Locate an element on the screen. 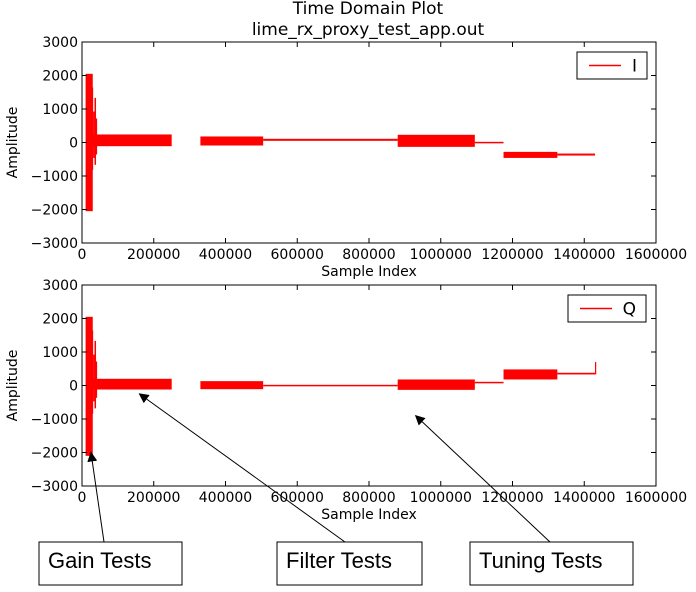  annotation-tuning-tests: Tuning Tests is located at coordinates (524, 500).